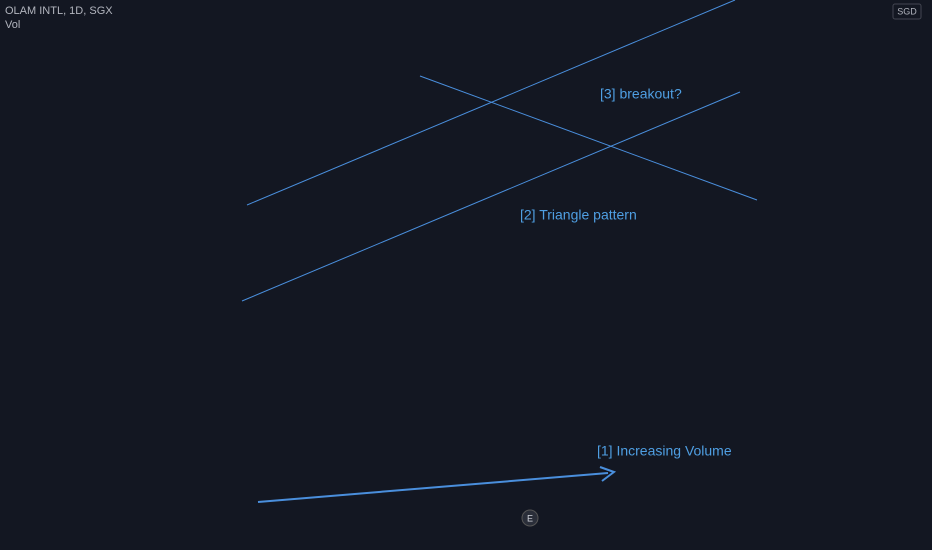 The height and width of the screenshot is (550, 932). I want to click on triangle-top, so click(588, 138).